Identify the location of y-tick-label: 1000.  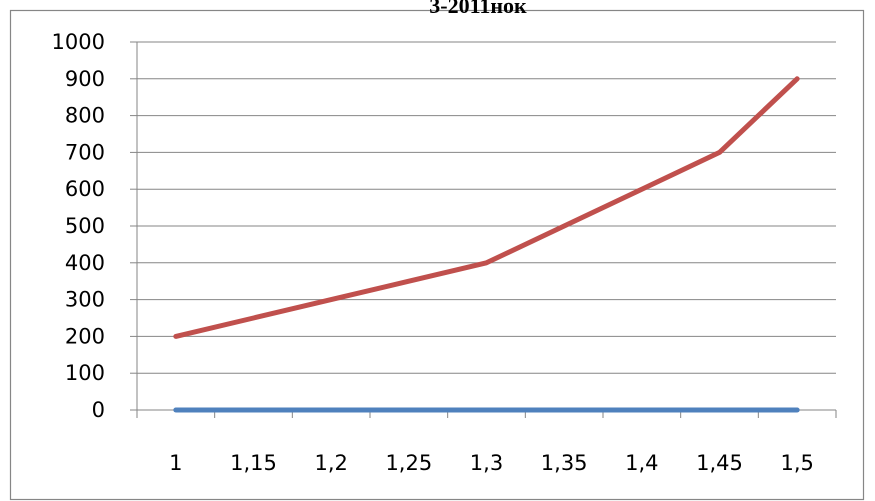
(78, 42).